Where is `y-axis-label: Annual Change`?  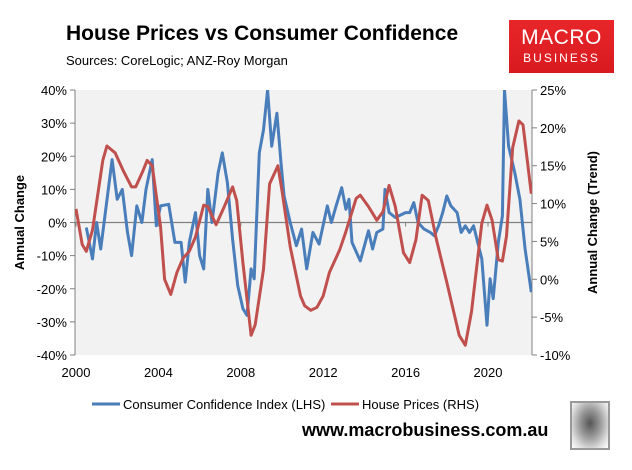 y-axis-label: Annual Change is located at coordinates (19, 222).